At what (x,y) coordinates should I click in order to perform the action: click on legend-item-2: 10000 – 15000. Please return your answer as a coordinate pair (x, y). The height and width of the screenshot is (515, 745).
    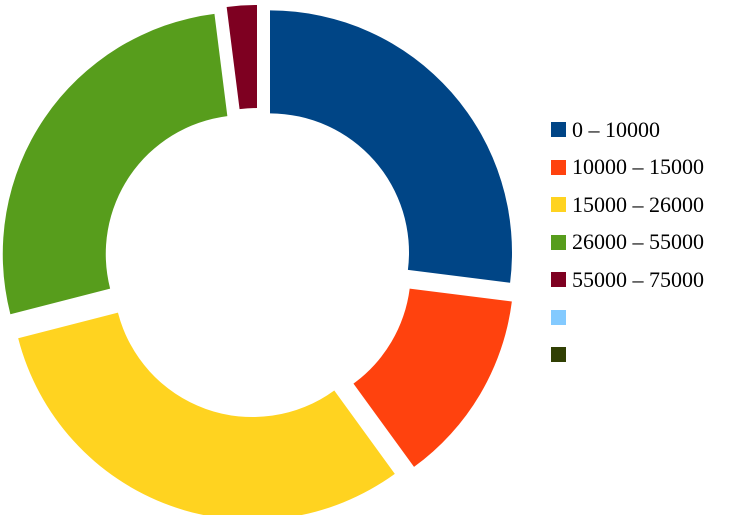
    Looking at the image, I should click on (627, 168).